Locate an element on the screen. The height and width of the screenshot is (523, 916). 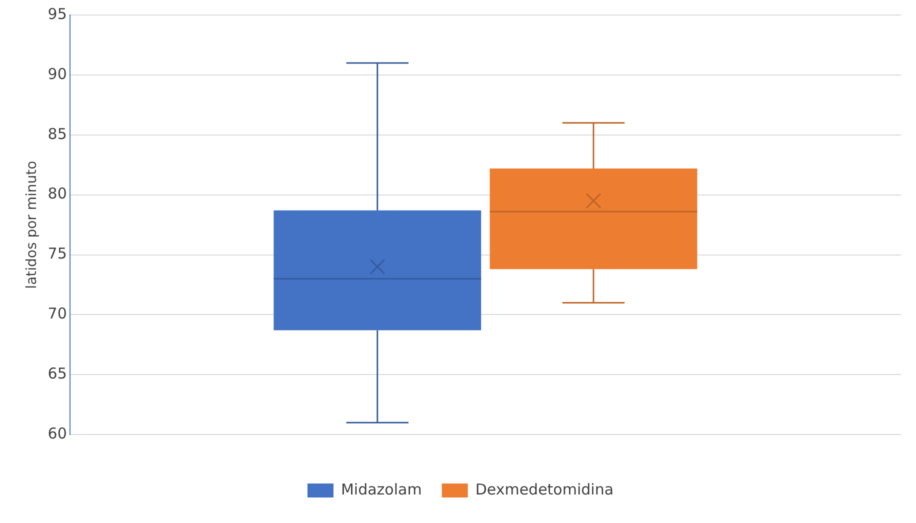
y-tick-label: 90 is located at coordinates (57, 73).